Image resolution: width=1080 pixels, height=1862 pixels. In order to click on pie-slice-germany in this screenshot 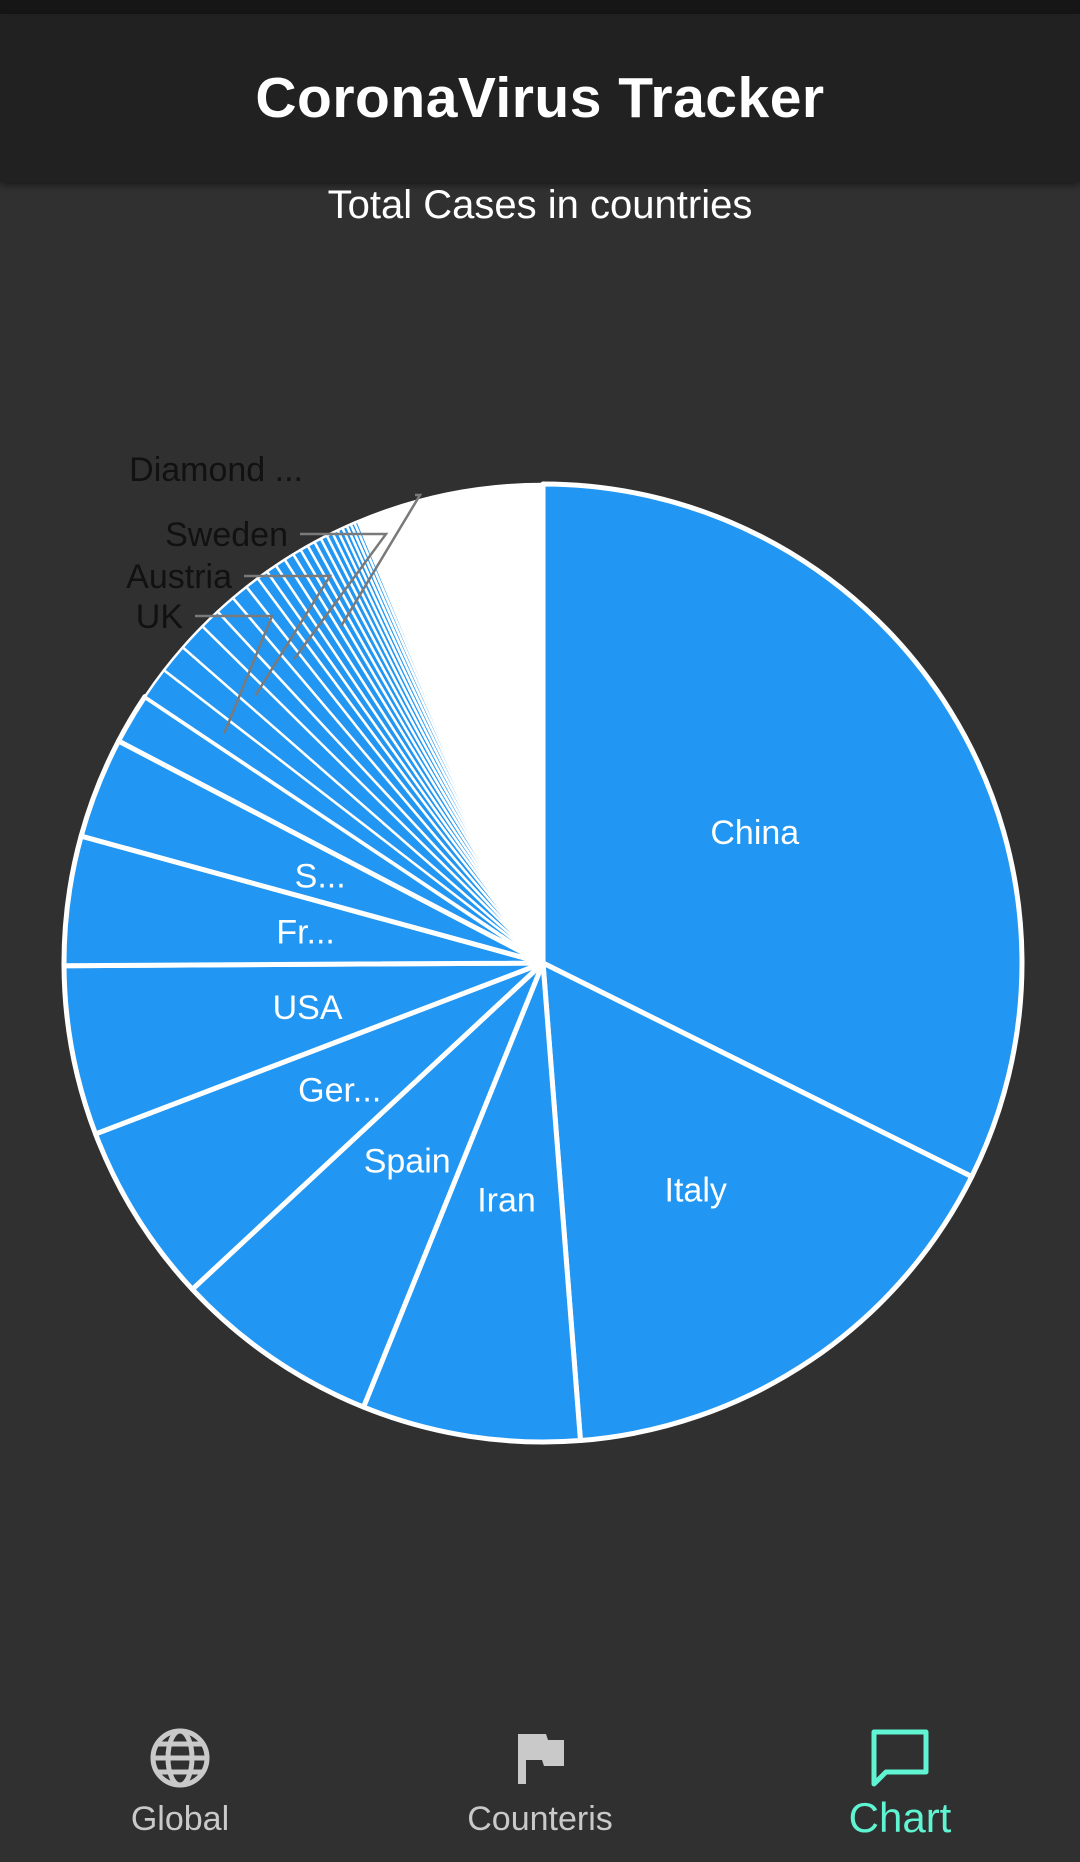, I will do `click(319, 1126)`.